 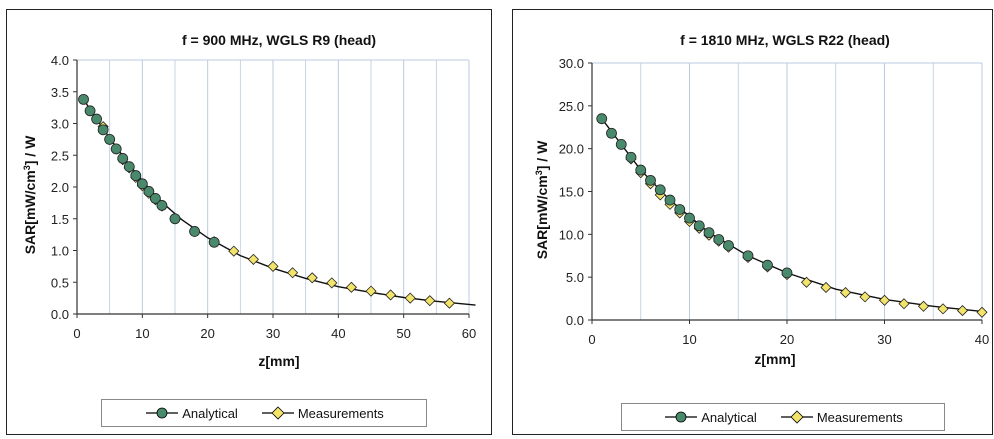 I want to click on y-tick-label: 1.5, so click(x=60, y=219).